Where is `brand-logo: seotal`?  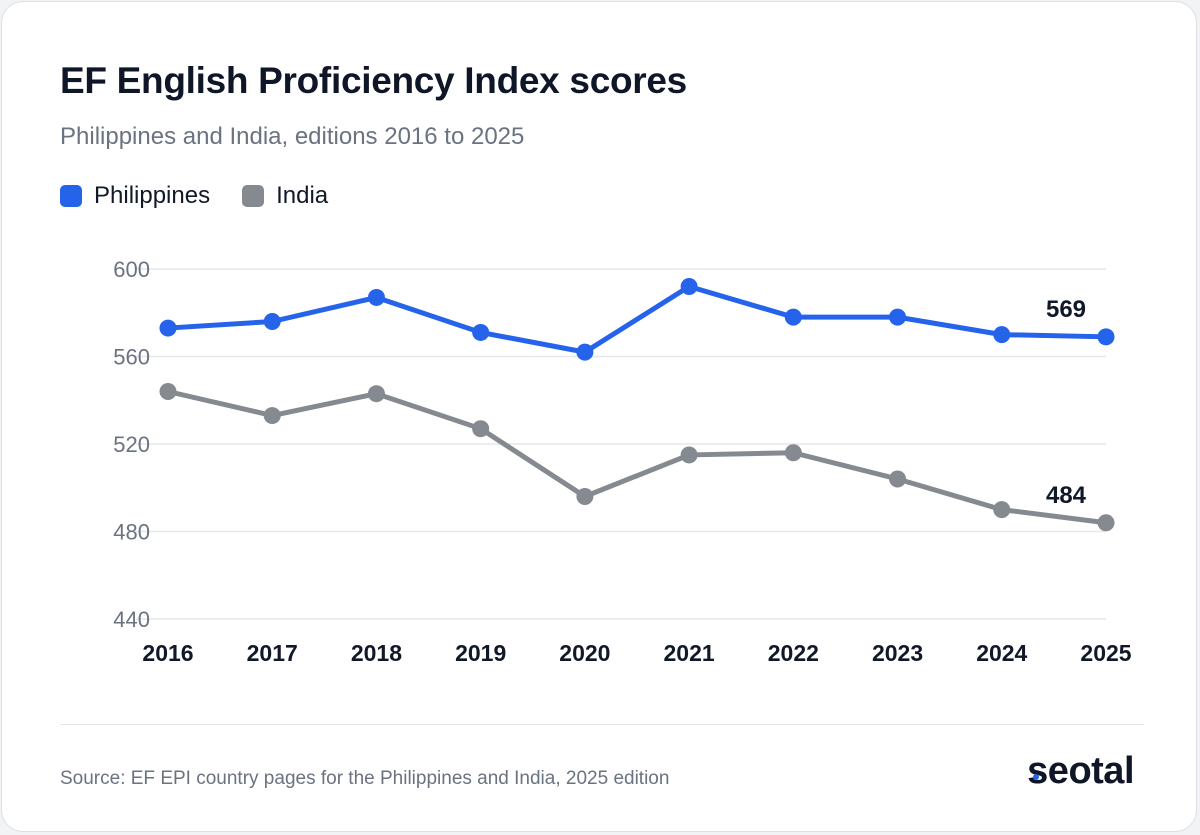 brand-logo: seotal is located at coordinates (1080, 771).